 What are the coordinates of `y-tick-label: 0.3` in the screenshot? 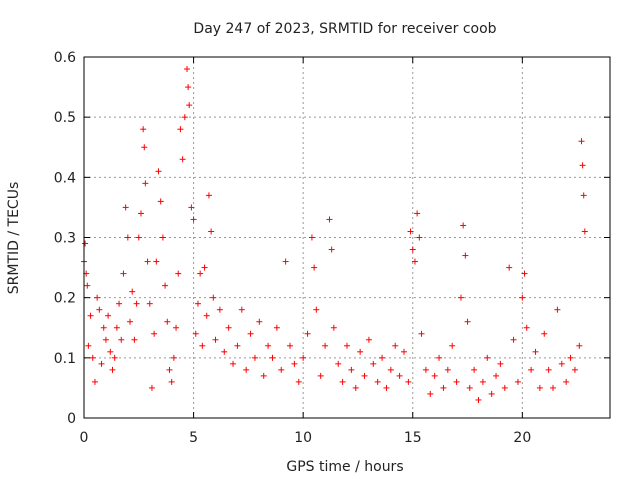 It's located at (65, 239).